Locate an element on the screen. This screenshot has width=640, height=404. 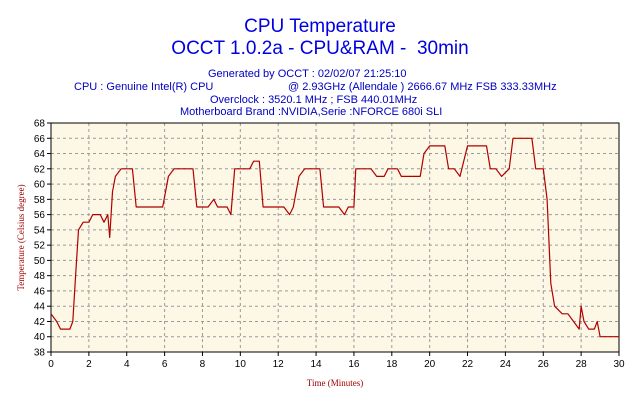
y-tick-label: 38 is located at coordinates (40, 353).